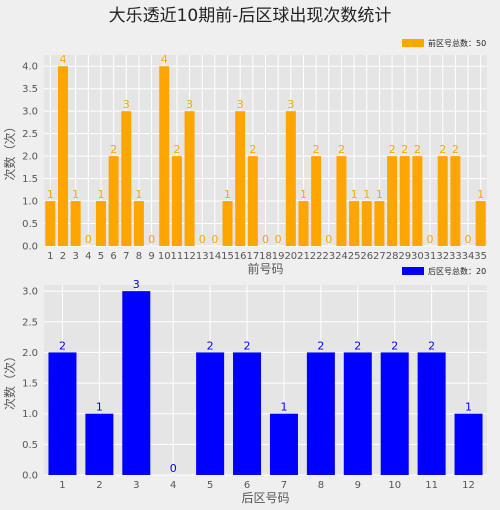 This screenshot has height=510, width=500. Describe the element at coordinates (126, 256) in the screenshot. I see `x-tick-label: 7` at that location.